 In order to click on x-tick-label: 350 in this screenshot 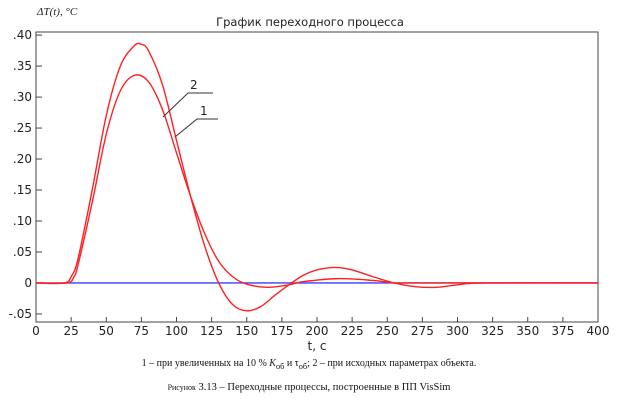, I will do `click(527, 331)`.